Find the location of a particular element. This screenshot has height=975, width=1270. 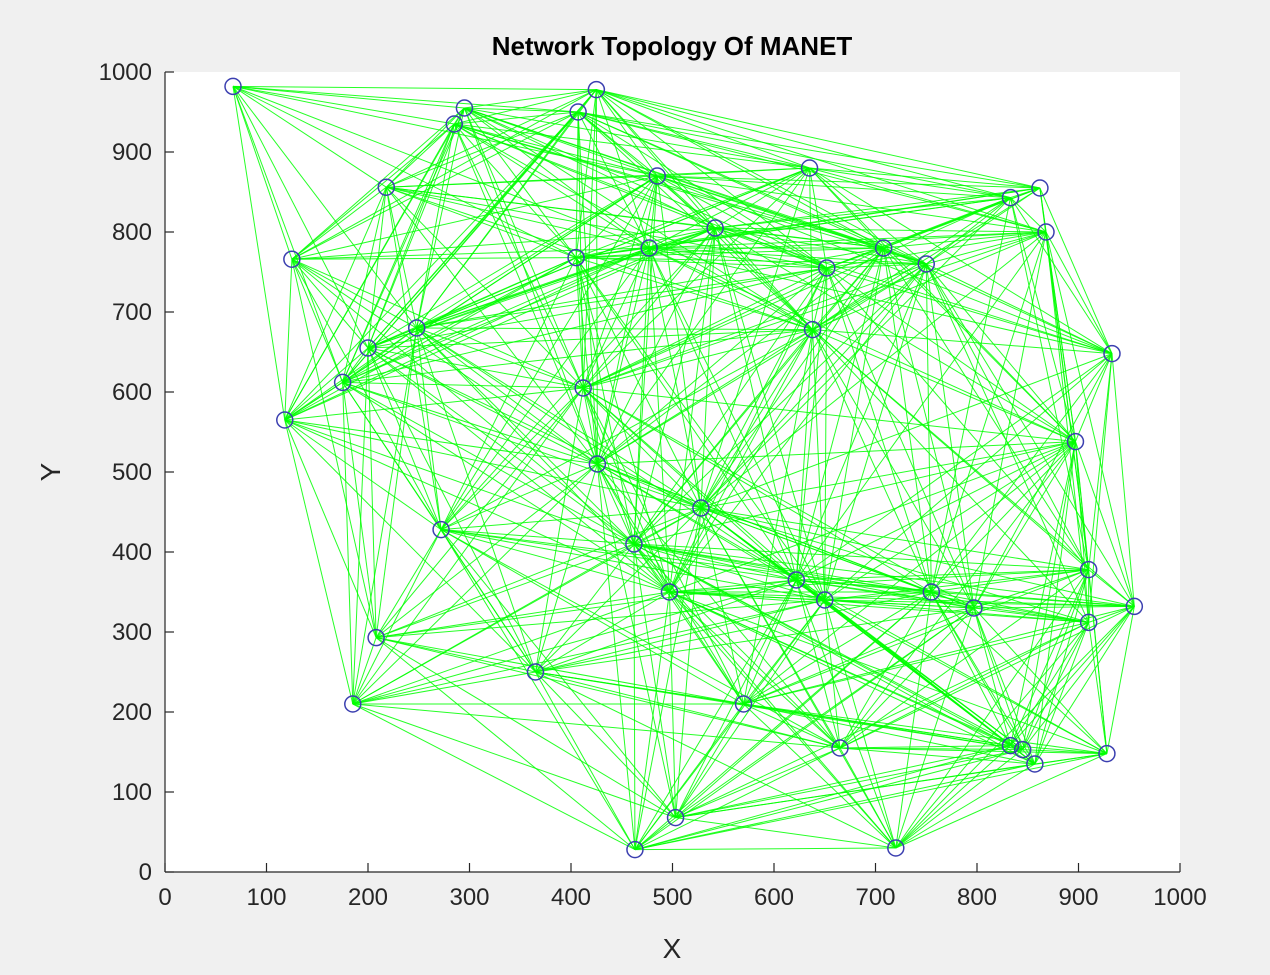

y-tick-label: 800 is located at coordinates (132, 232).